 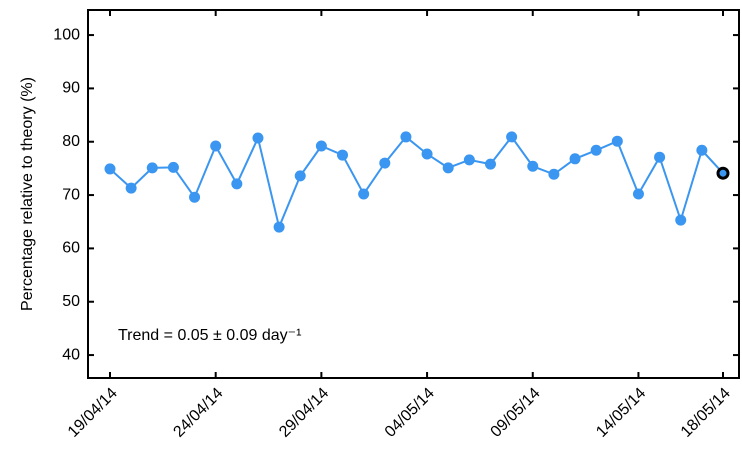 What do you see at coordinates (71, 301) in the screenshot?
I see `y-tick-label: 50` at bounding box center [71, 301].